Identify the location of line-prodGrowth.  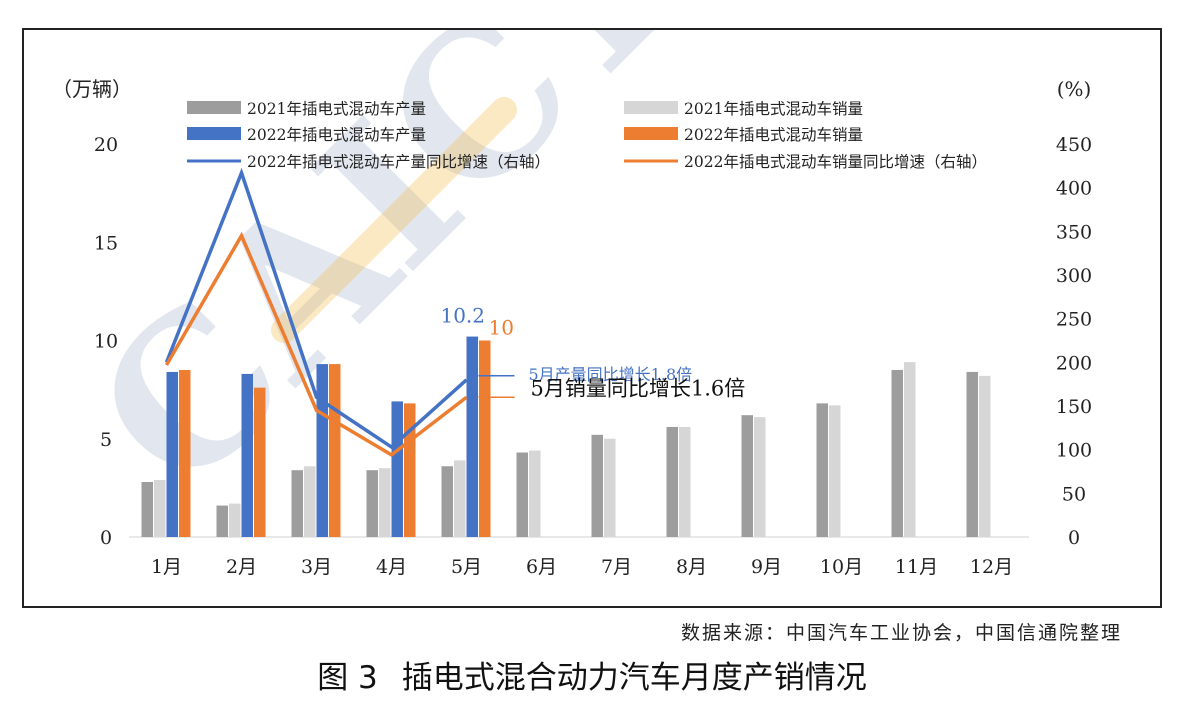
(316, 308).